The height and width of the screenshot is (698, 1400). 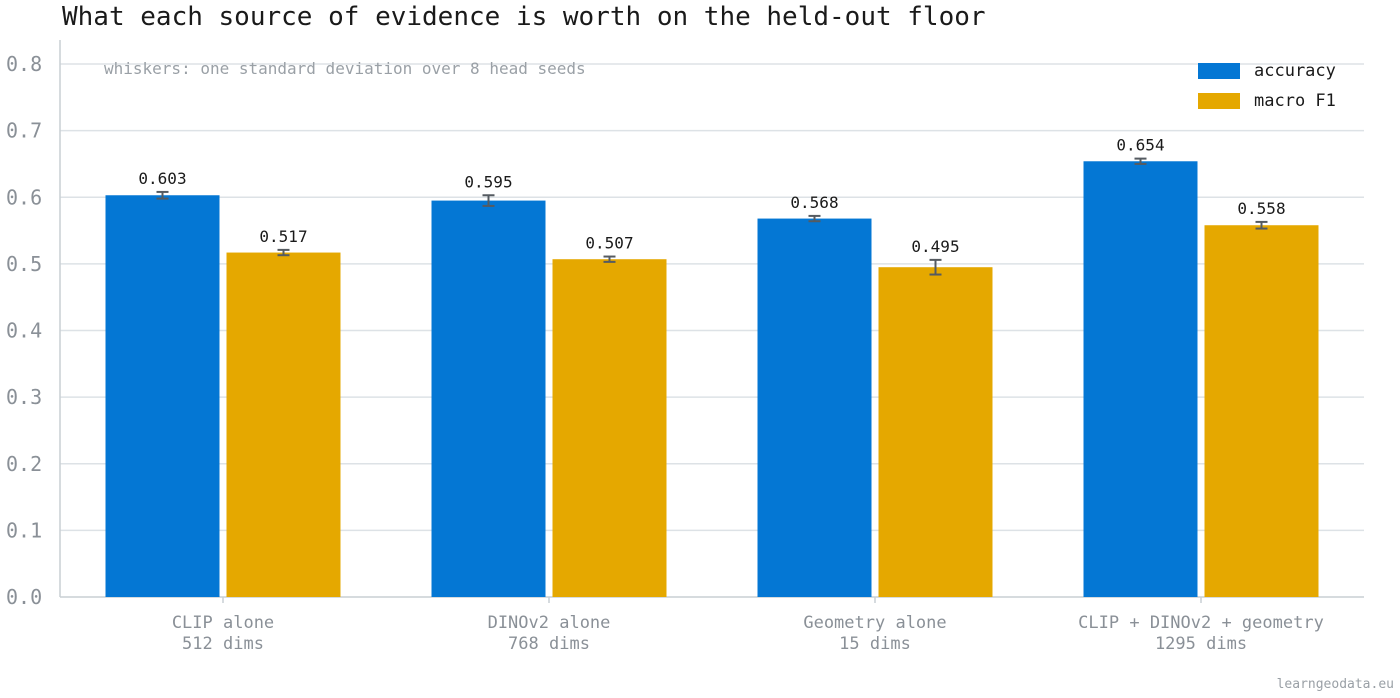 I want to click on x-tick-label: 512 dims, so click(x=223, y=644).